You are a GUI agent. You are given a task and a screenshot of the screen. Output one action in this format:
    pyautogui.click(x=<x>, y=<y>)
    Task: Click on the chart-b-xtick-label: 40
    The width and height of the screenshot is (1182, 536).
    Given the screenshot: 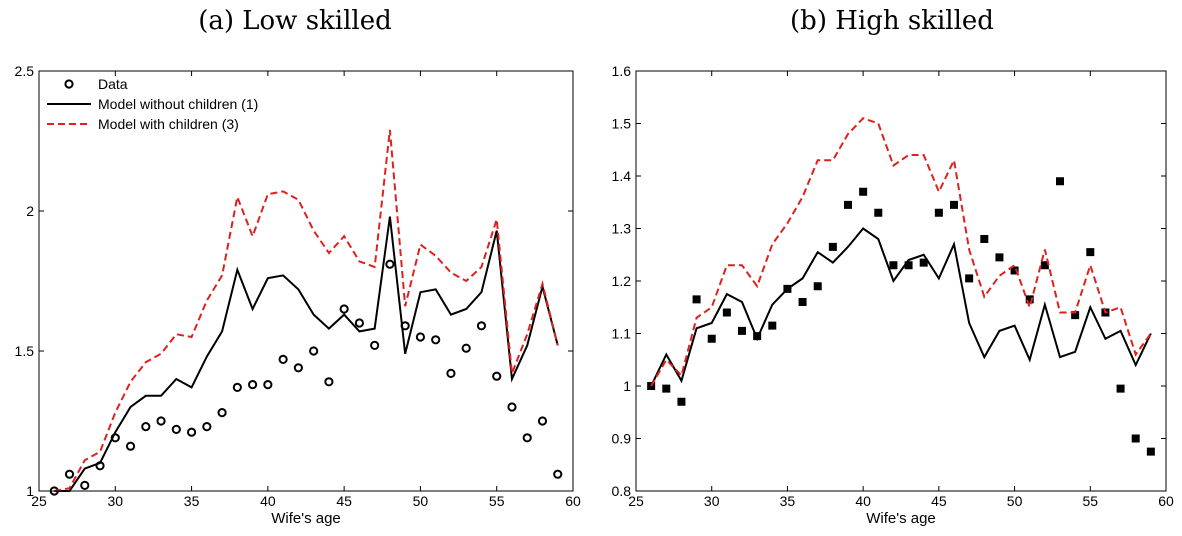 What is the action you would take?
    pyautogui.click(x=863, y=501)
    